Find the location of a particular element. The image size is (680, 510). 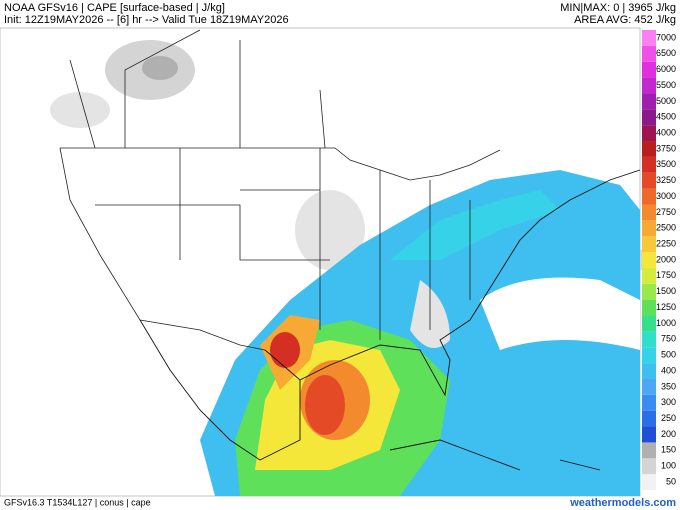

shade-cyan is located at coordinates (475, 225).